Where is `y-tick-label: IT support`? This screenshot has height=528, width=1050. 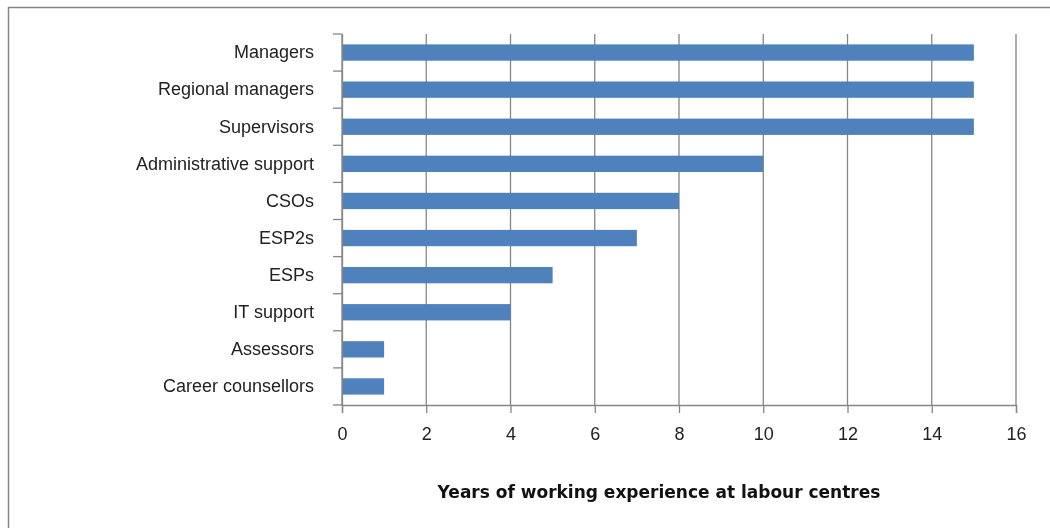 y-tick-label: IT support is located at coordinates (273, 312).